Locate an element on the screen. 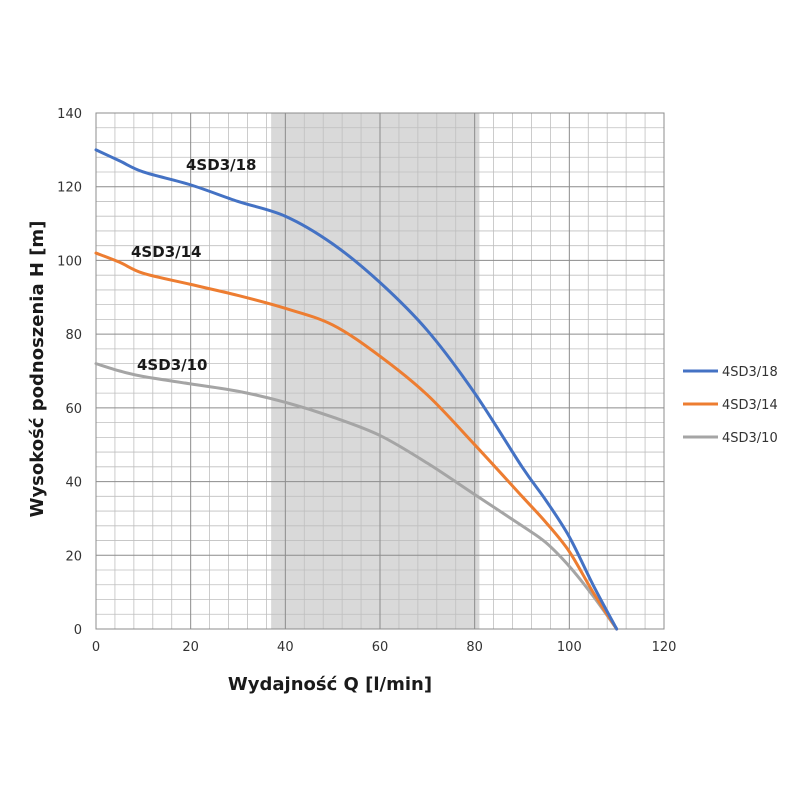 The height and width of the screenshot is (800, 800). x-axis-ticks: 0 20 40 60 80 100 120 is located at coordinates (384, 647).